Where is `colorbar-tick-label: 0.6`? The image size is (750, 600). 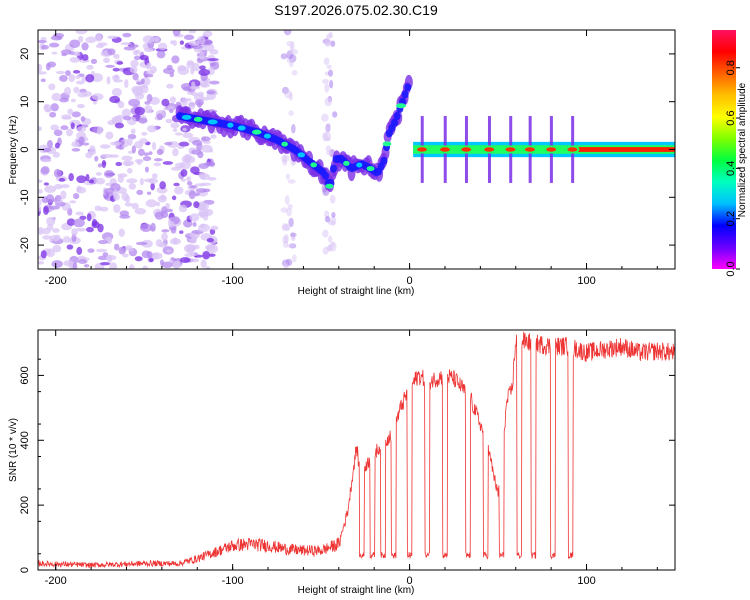
colorbar-tick-label: 0.6 is located at coordinates (731, 117).